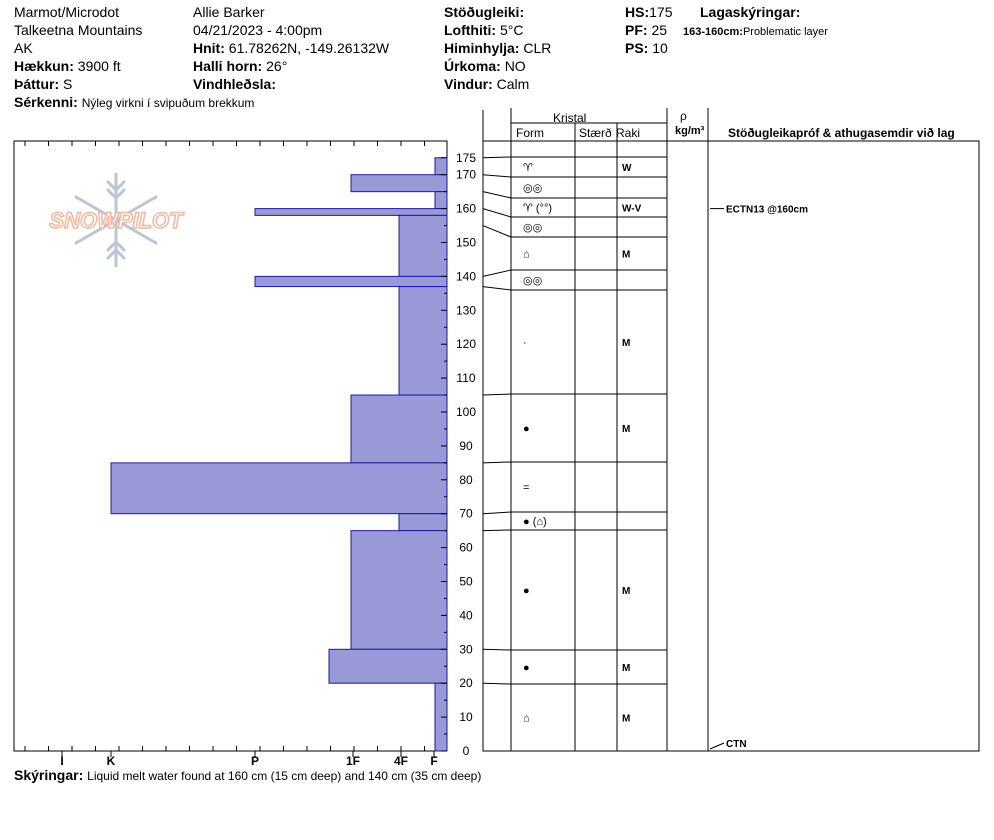  What do you see at coordinates (717, 746) in the screenshot?
I see `test-arrow` at bounding box center [717, 746].